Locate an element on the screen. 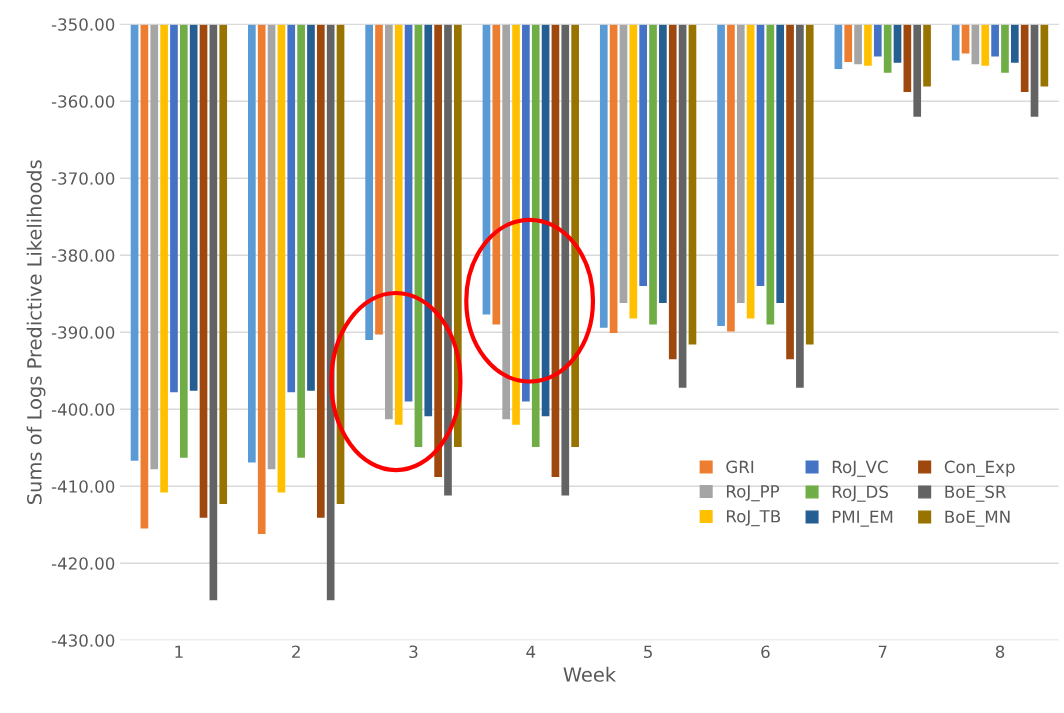  legend-label: PMI_EM is located at coordinates (862, 518).